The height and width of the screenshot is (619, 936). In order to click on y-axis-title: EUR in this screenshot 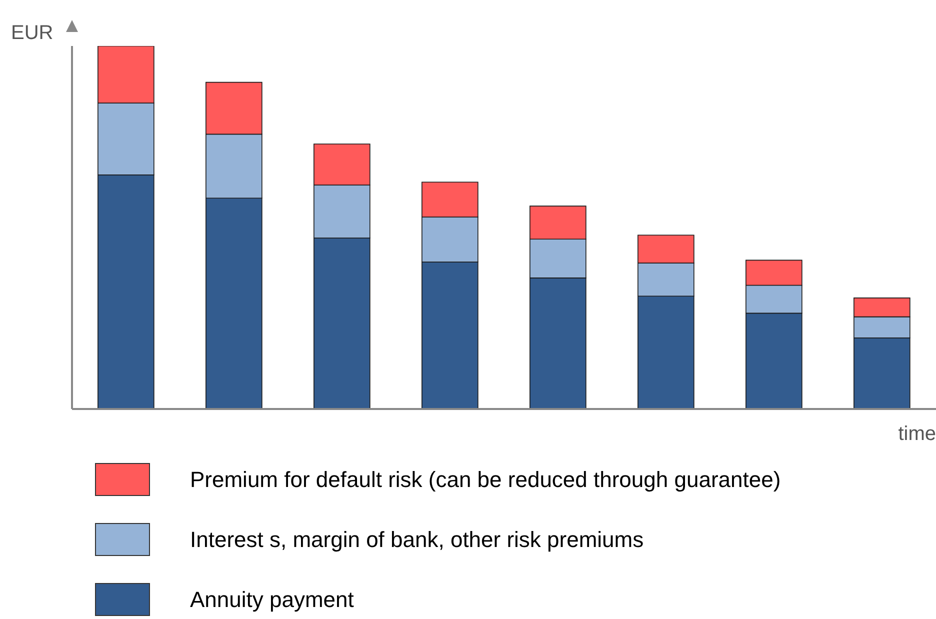, I will do `click(32, 33)`.